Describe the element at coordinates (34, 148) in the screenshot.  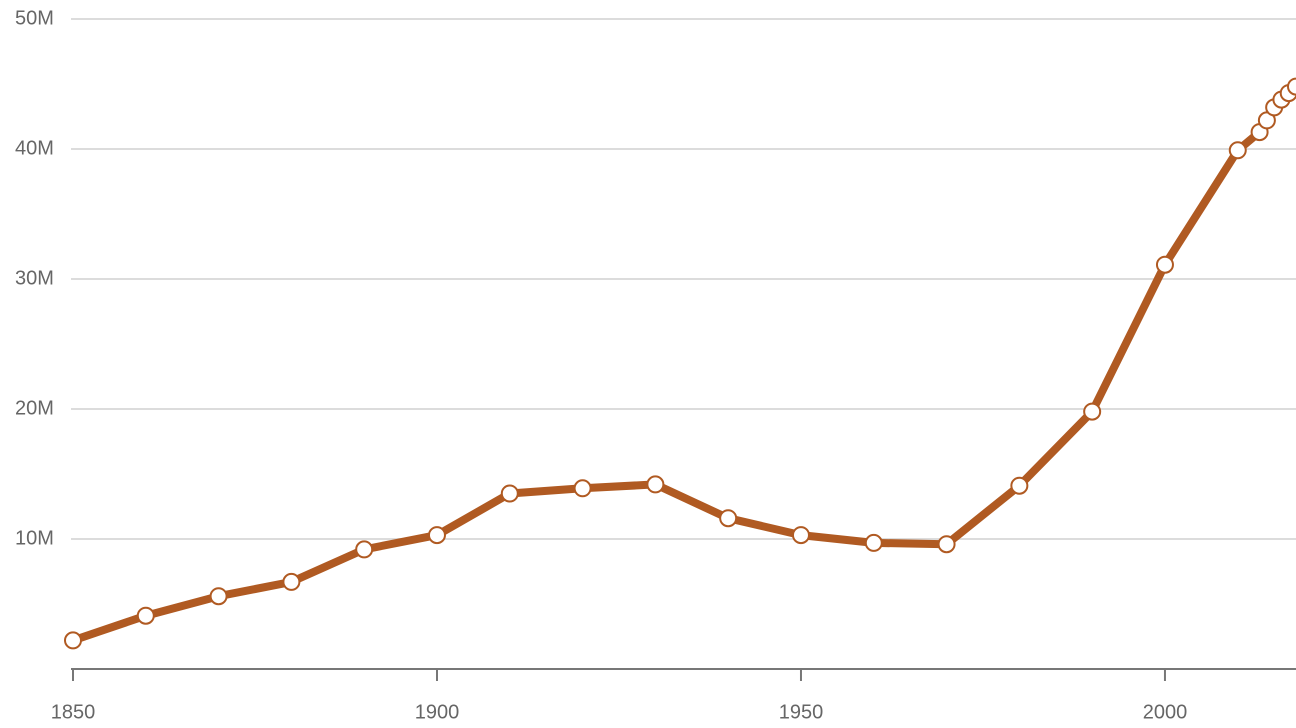
I see `y-tick-label: 40M` at that location.